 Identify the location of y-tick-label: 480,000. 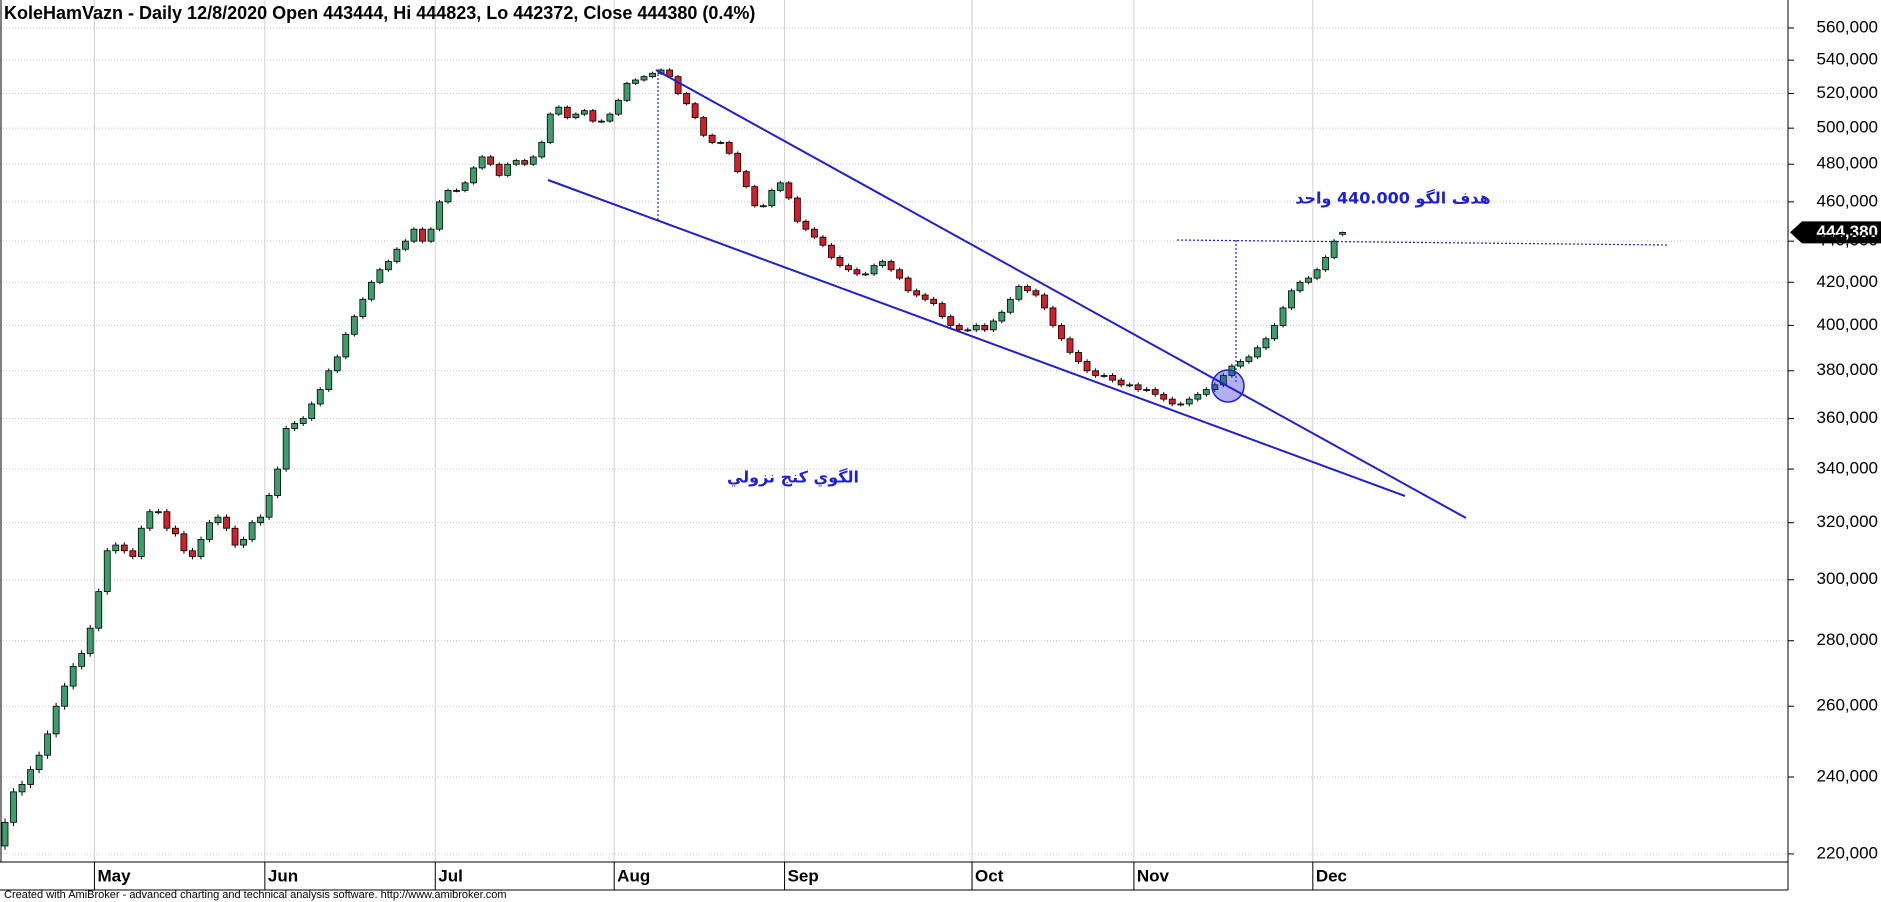
(1847, 163).